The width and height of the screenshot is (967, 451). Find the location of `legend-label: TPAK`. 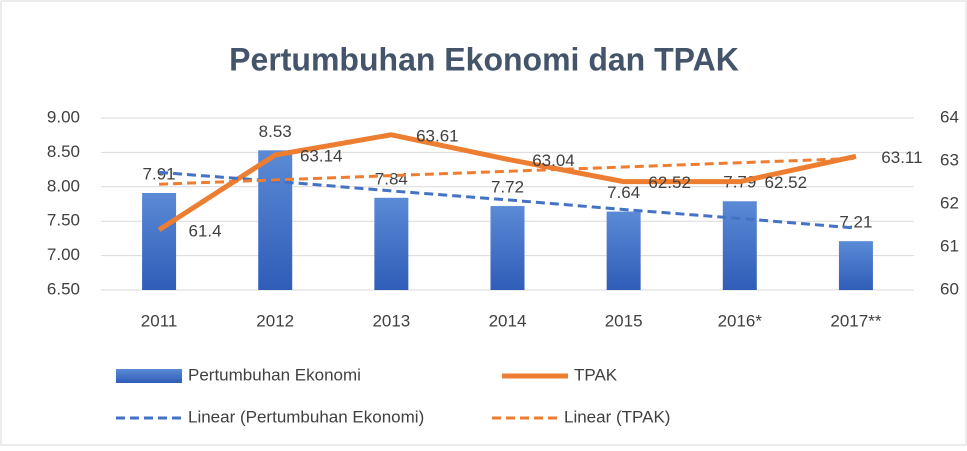

legend-label: TPAK is located at coordinates (596, 374).